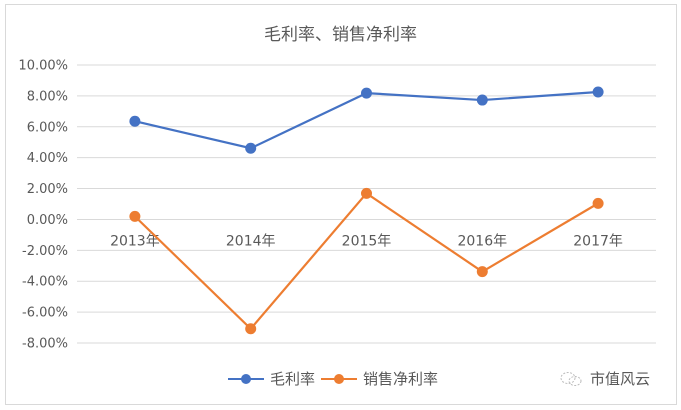 This screenshot has width=681, height=410. I want to click on chart-title: 毛利率、销售净利率, so click(340, 35).